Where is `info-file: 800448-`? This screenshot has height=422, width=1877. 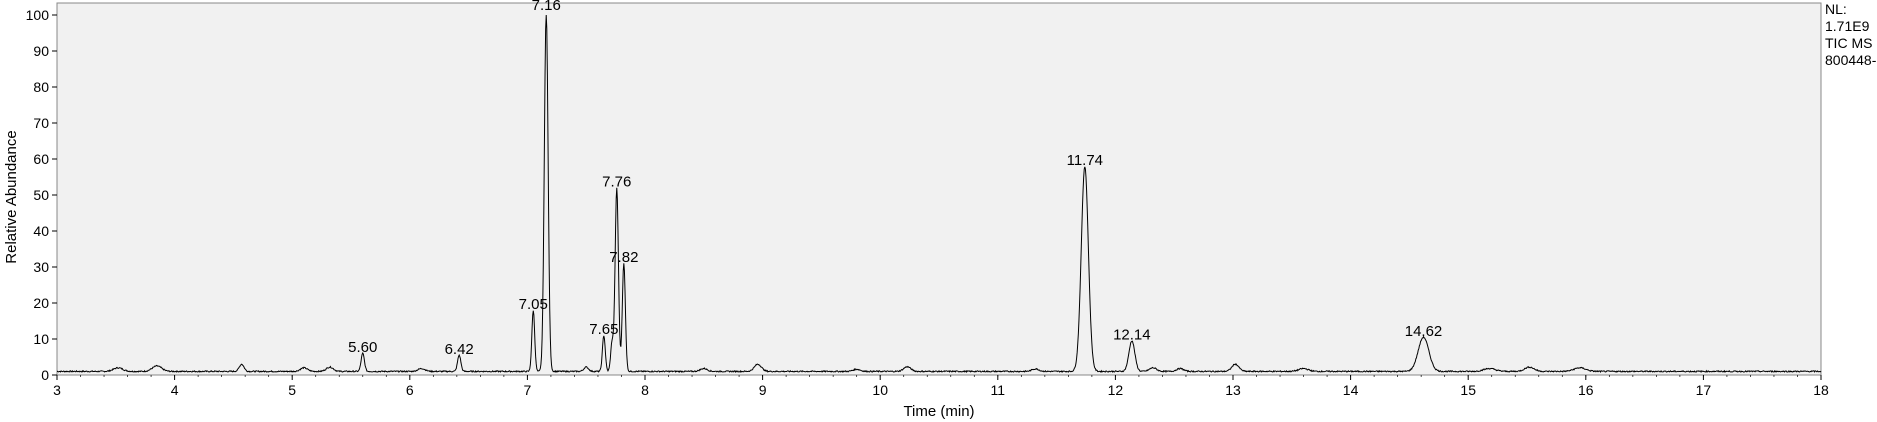 info-file: 800448- is located at coordinates (1851, 60).